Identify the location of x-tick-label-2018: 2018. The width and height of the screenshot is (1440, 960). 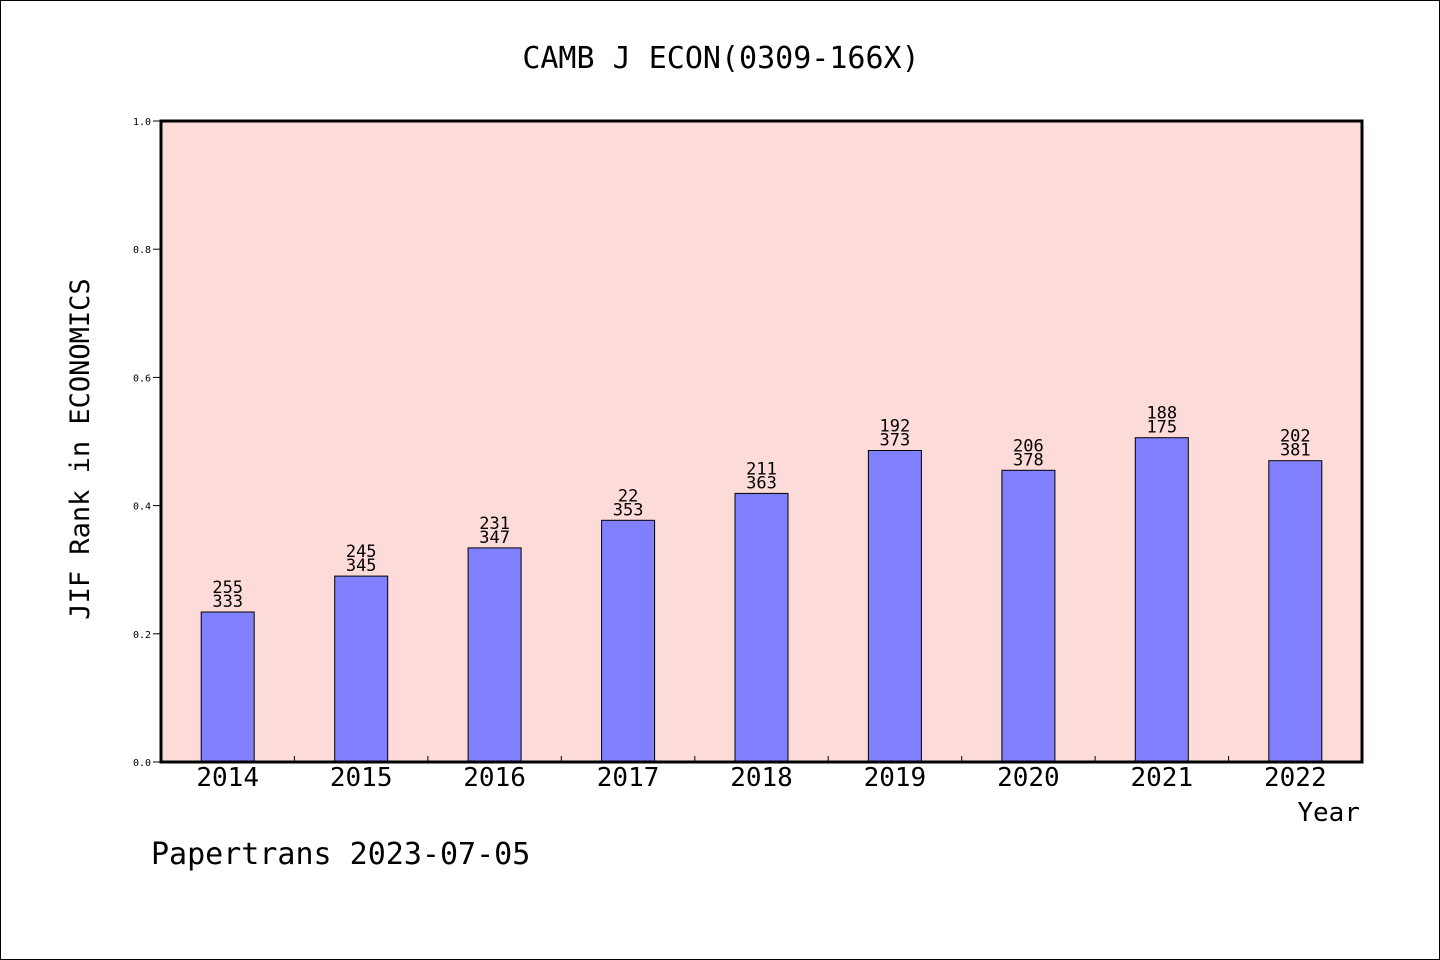
(761, 778).